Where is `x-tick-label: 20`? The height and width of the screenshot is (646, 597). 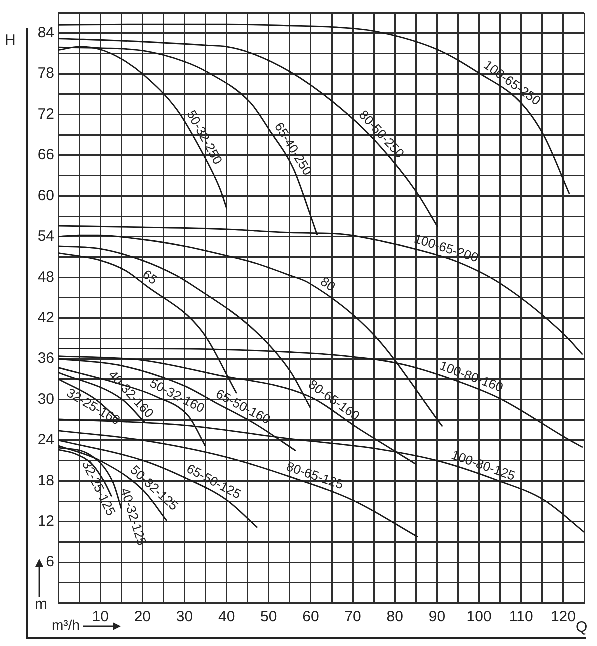
x-tick-label: 20 is located at coordinates (143, 617).